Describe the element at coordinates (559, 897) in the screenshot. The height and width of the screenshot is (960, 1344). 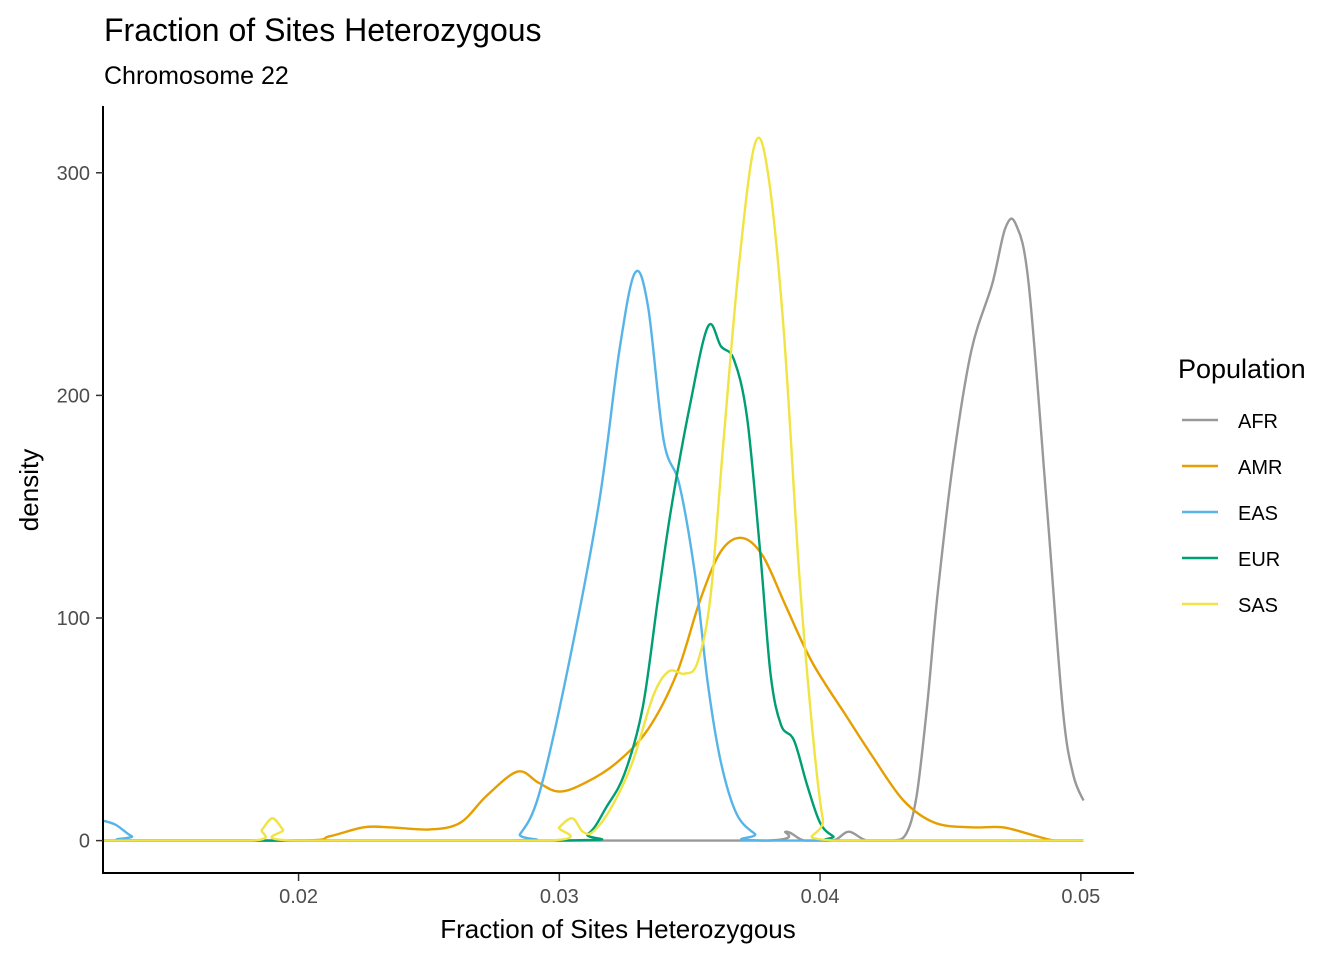
I see `x-tick-label: 0.03` at that location.